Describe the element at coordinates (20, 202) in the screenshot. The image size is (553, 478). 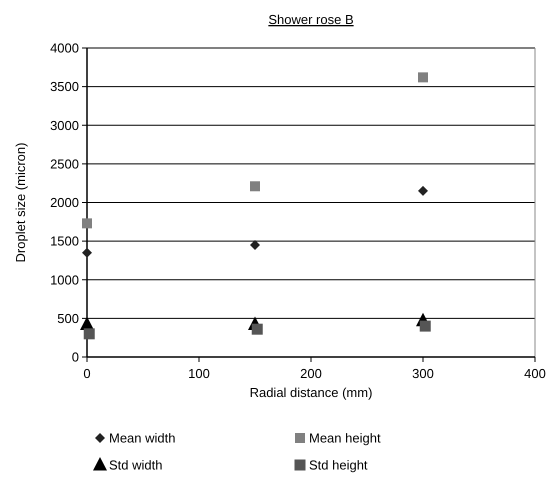
I see `y-axis-title: Droplet size (micron)` at that location.